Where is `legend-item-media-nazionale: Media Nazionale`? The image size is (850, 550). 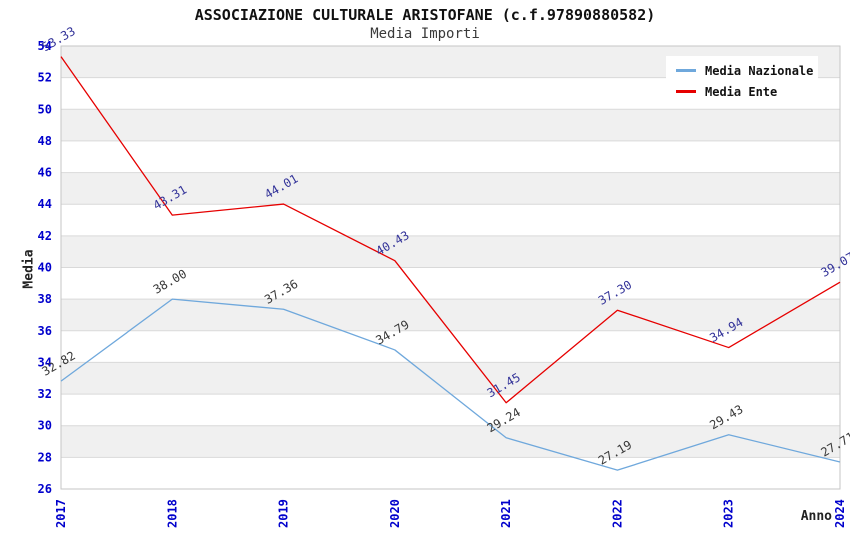 legend-item-media-nazionale: Media Nazionale is located at coordinates (745, 70).